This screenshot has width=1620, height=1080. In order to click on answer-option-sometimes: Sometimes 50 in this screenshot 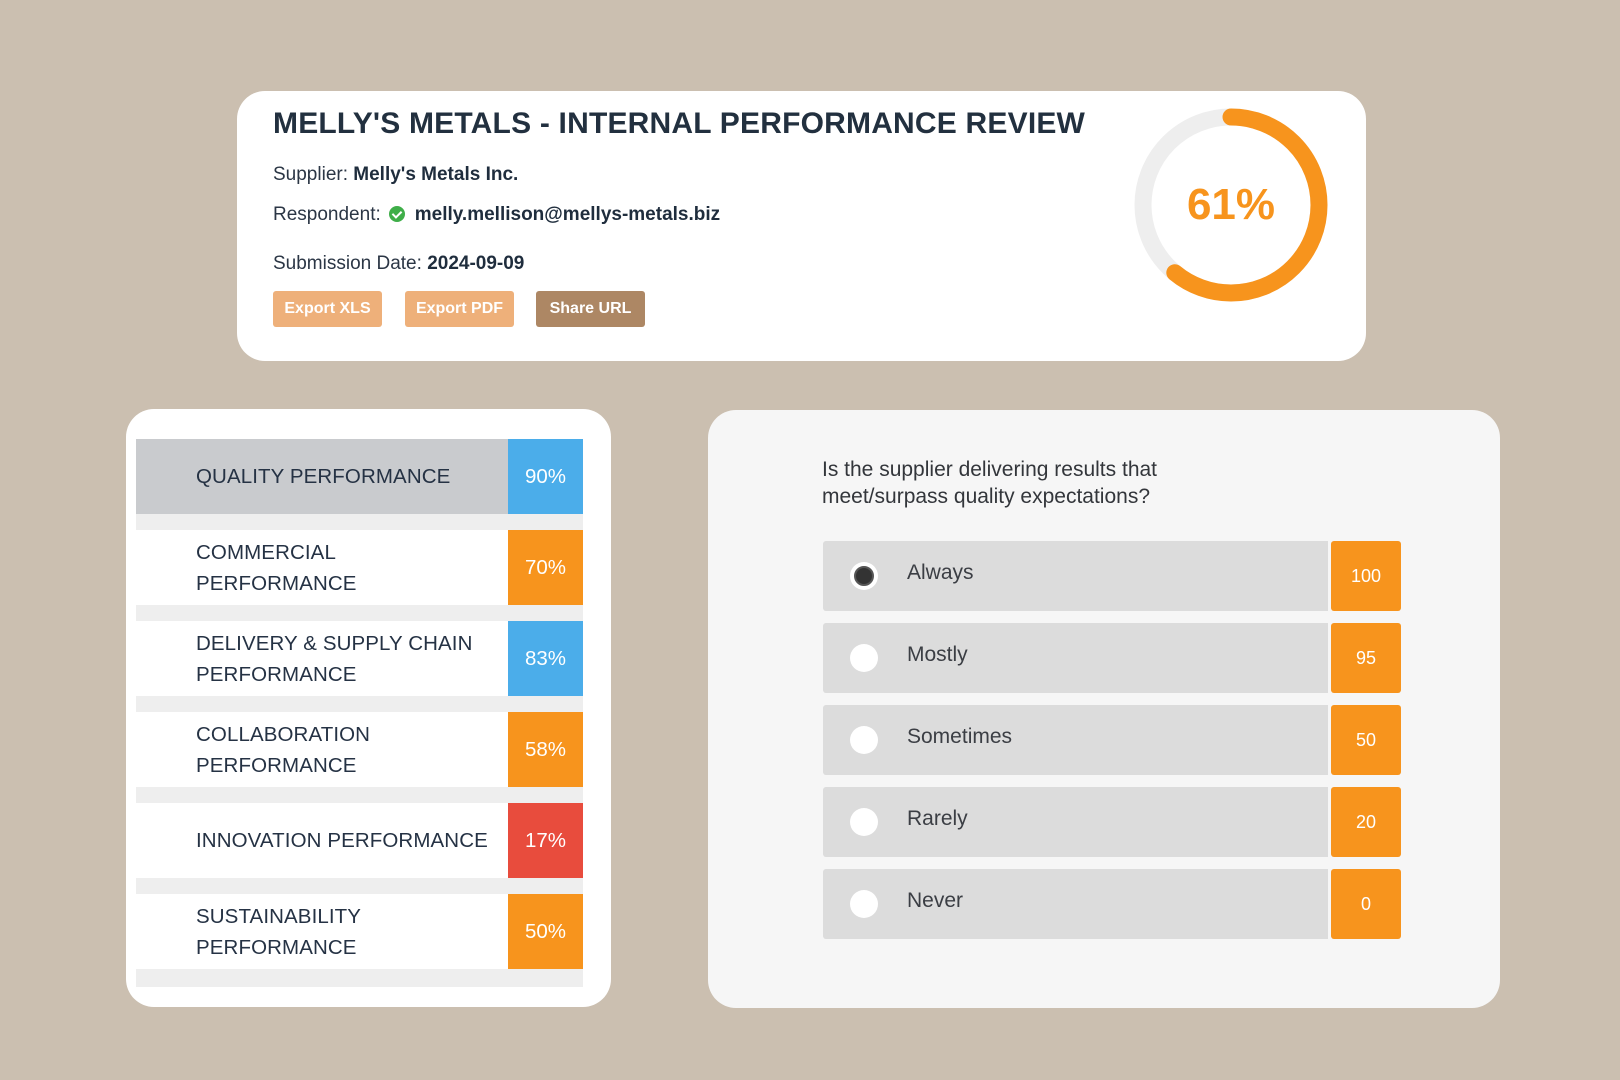, I will do `click(1112, 740)`.